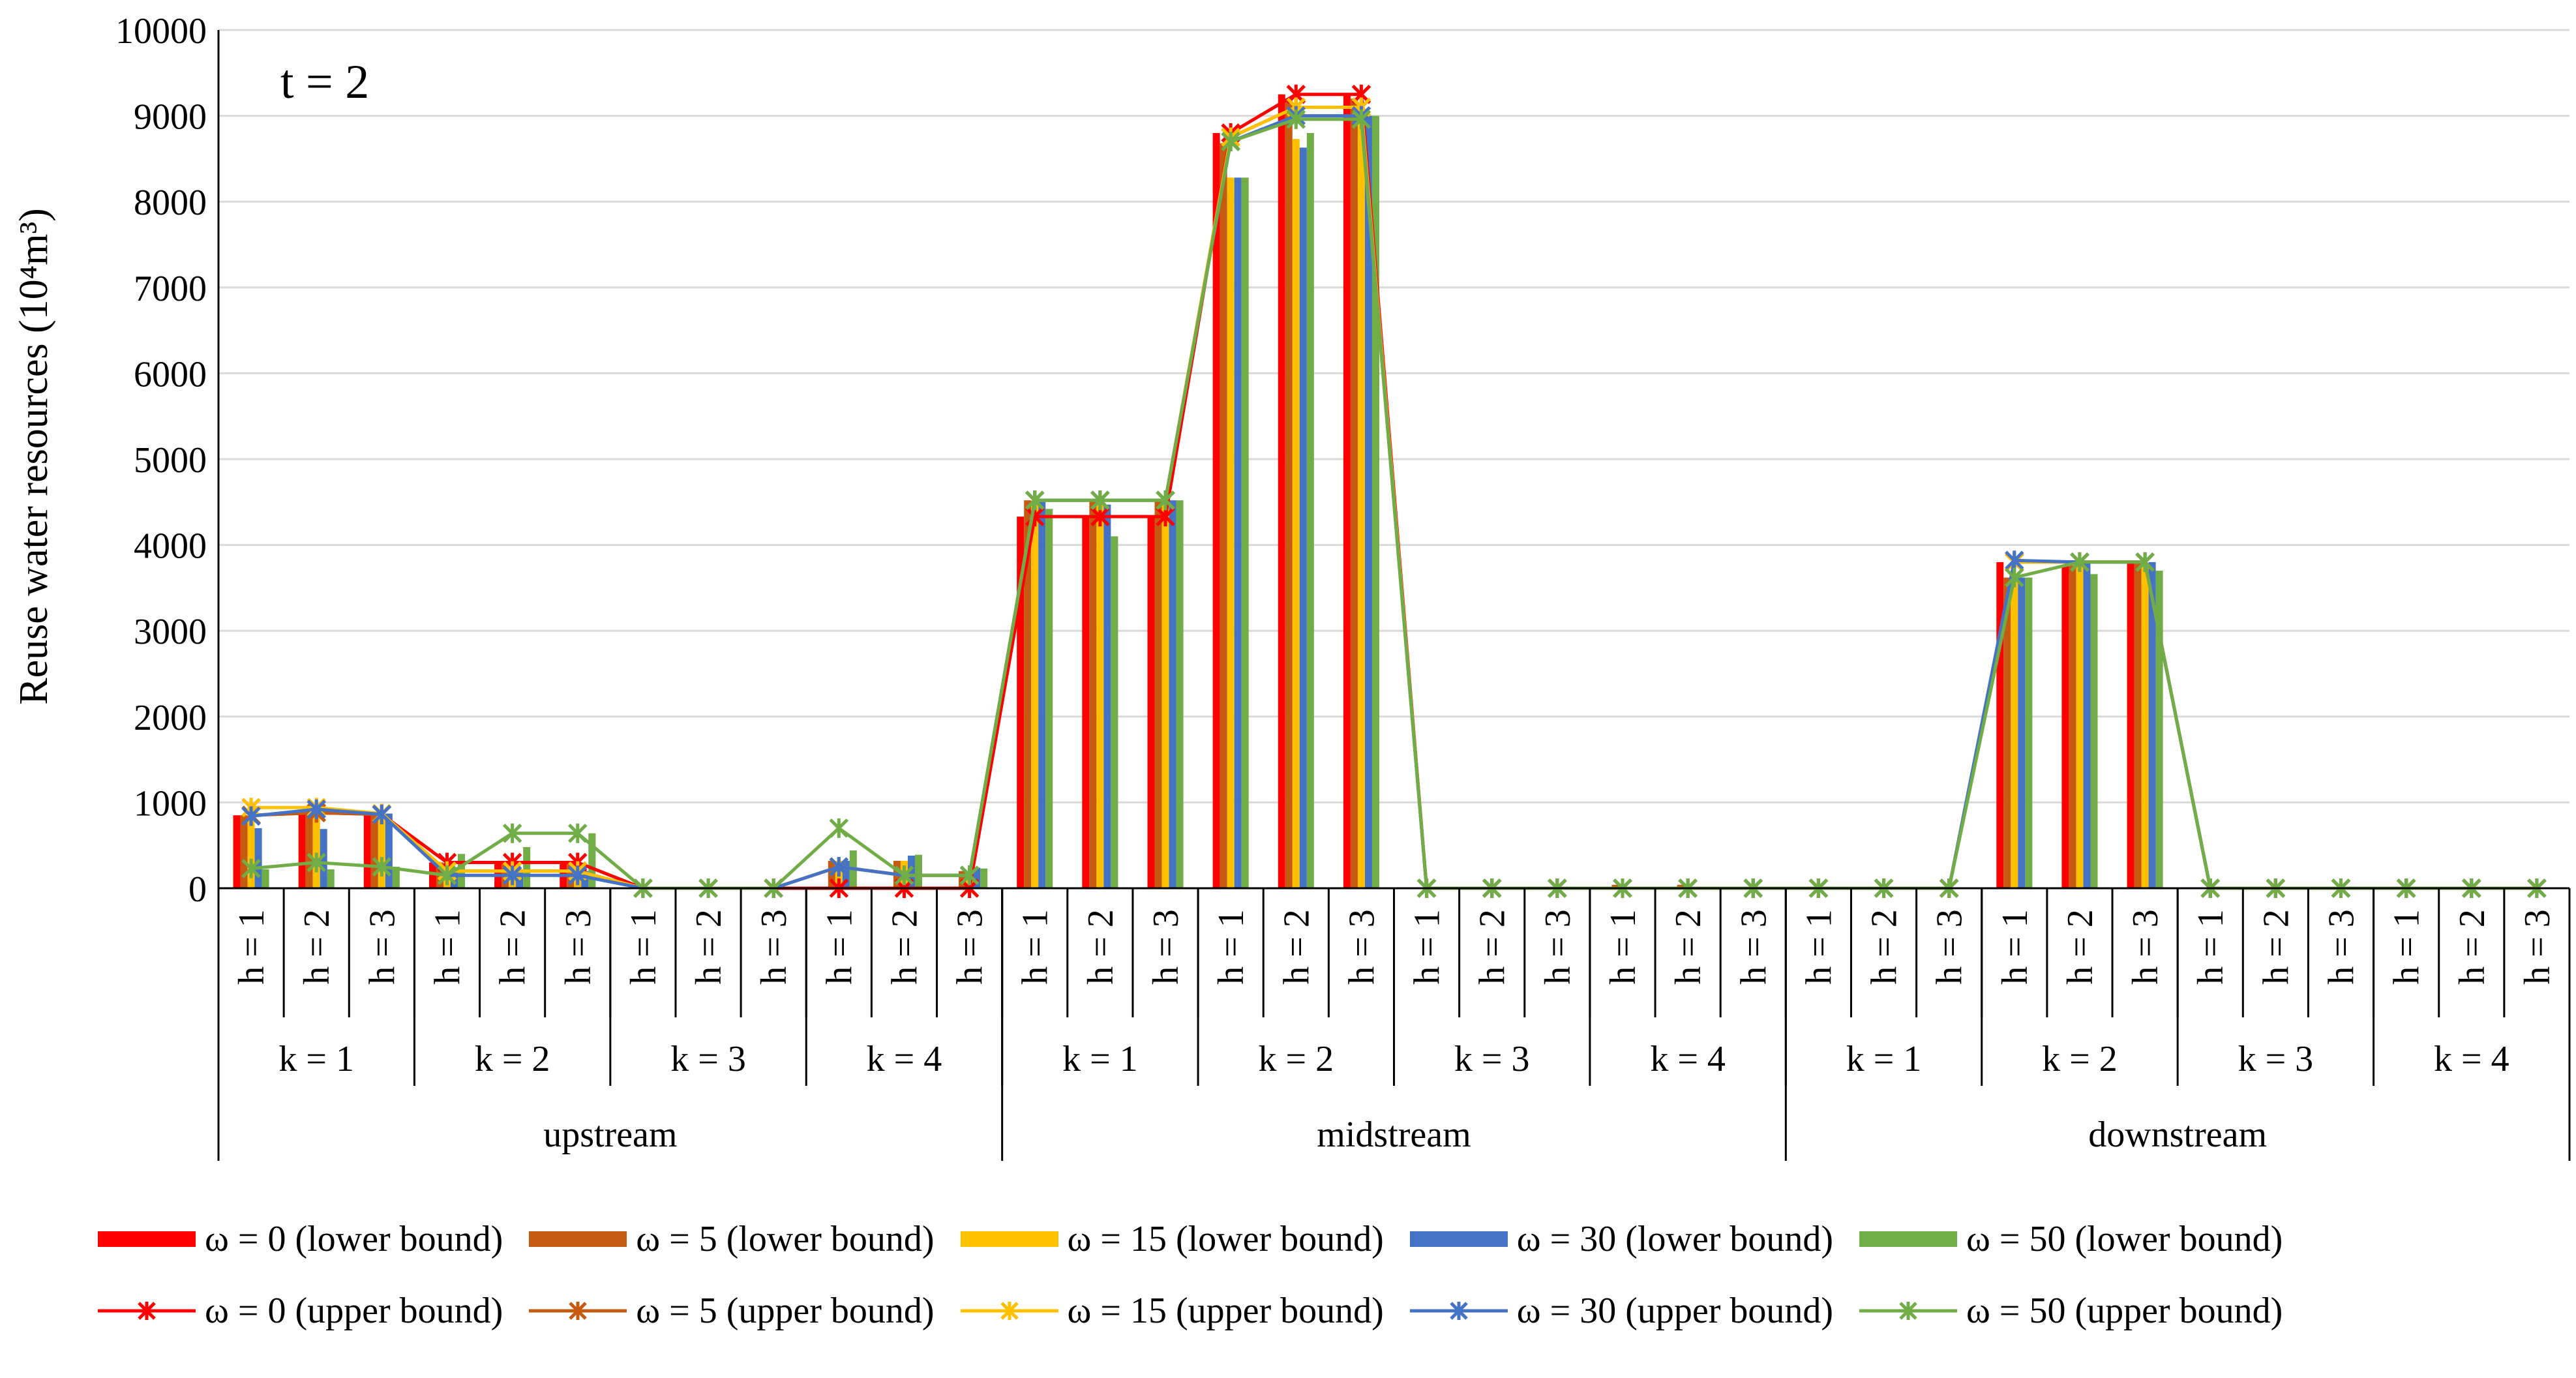 This screenshot has width=2576, height=1378. What do you see at coordinates (2124, 1311) in the screenshot?
I see `legend-label: ω = 50 (upper bound)` at bounding box center [2124, 1311].